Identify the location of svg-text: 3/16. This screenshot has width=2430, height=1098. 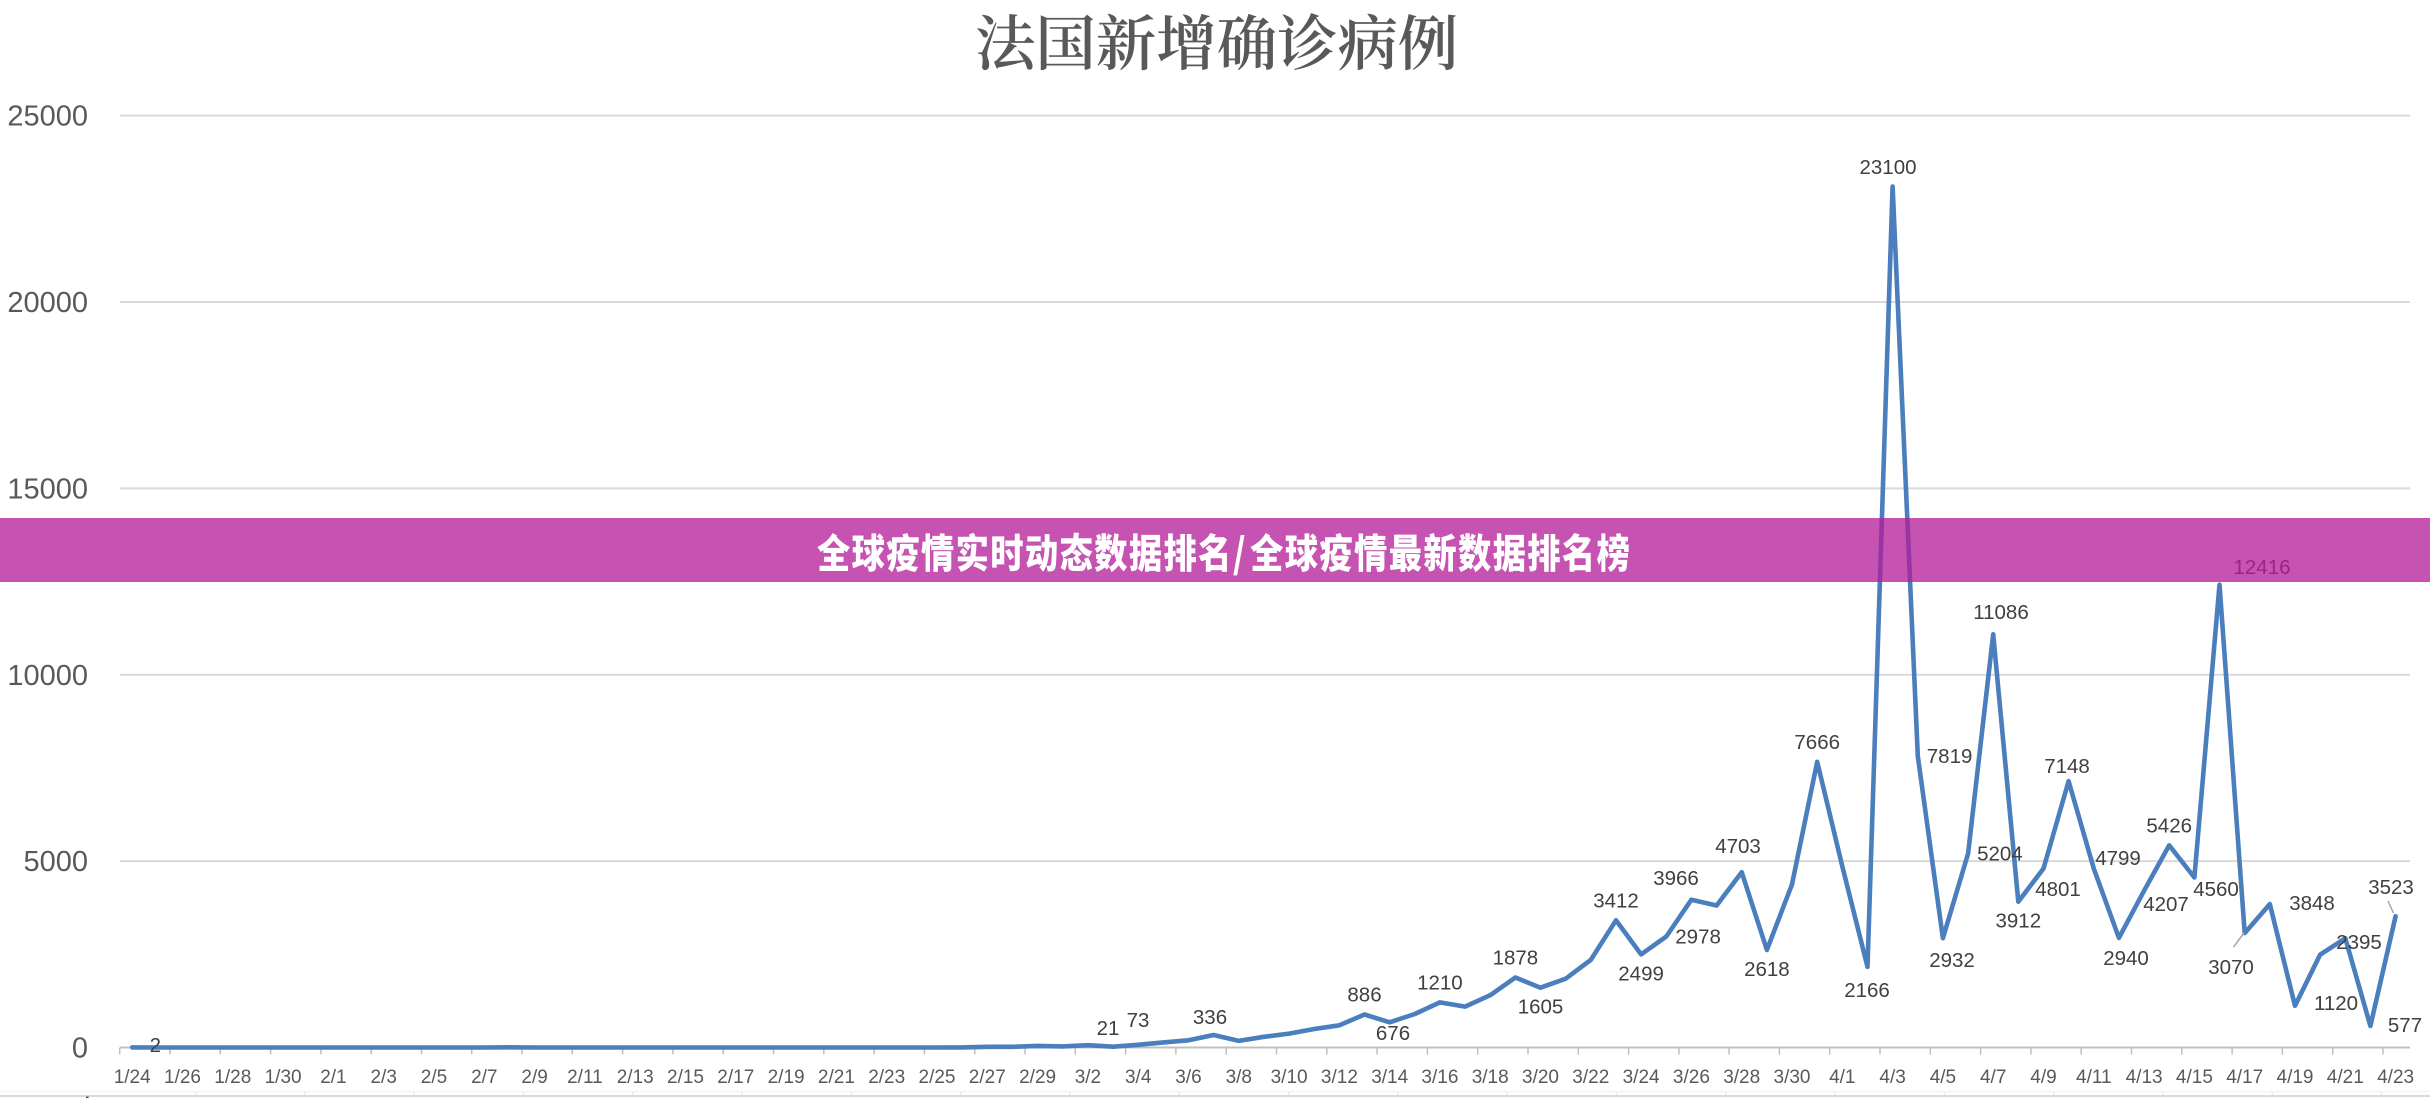
(1439, 1077).